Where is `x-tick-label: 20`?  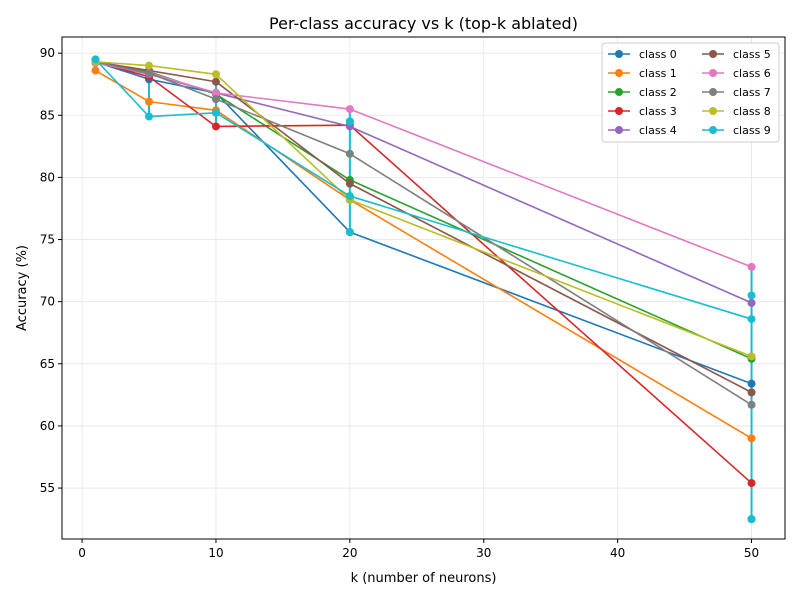
x-tick-label: 20 is located at coordinates (349, 553).